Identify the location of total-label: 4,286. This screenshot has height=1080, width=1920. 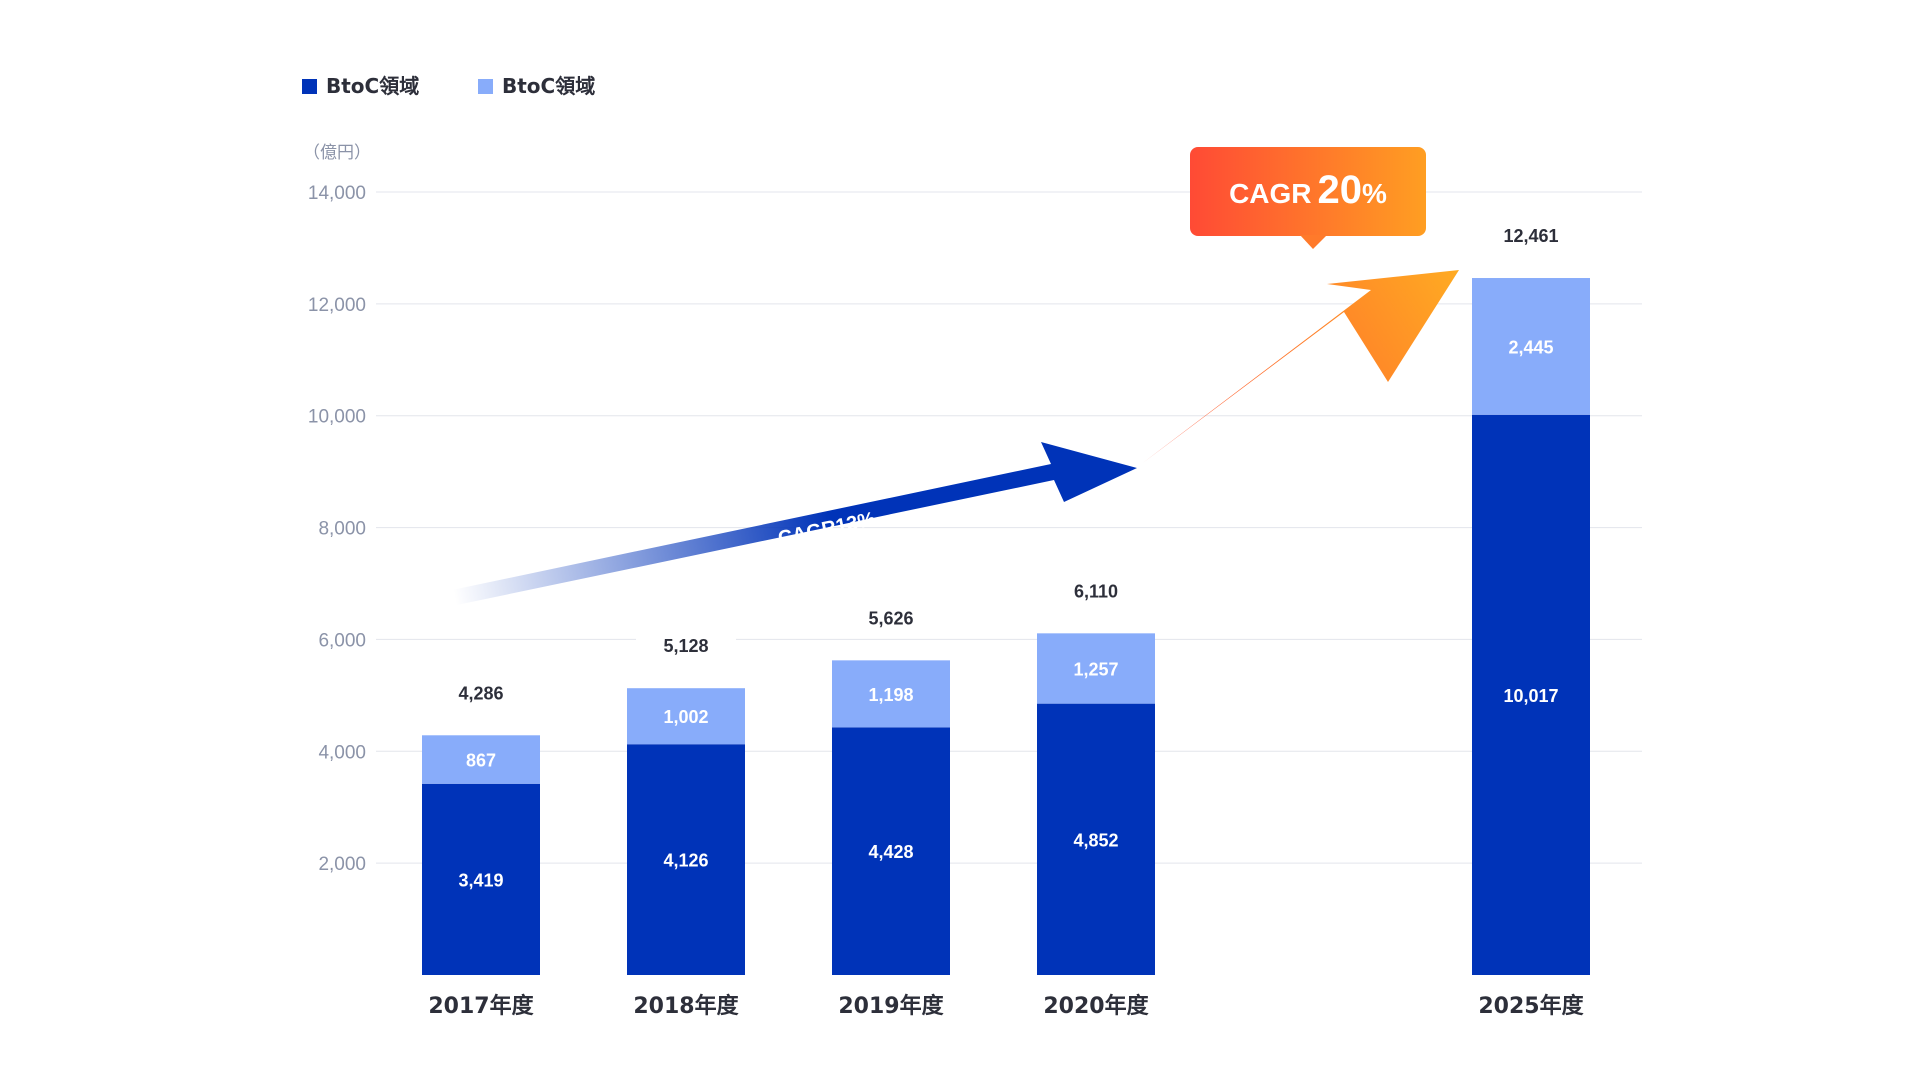
(480, 693).